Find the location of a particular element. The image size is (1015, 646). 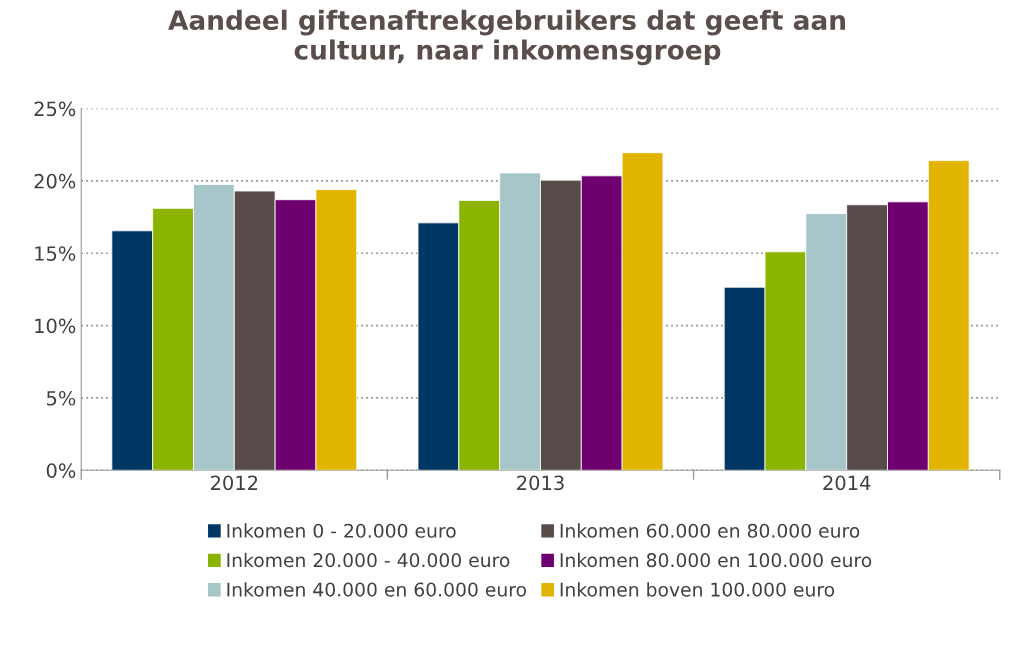

y-tick-label: 0% is located at coordinates (61, 470).